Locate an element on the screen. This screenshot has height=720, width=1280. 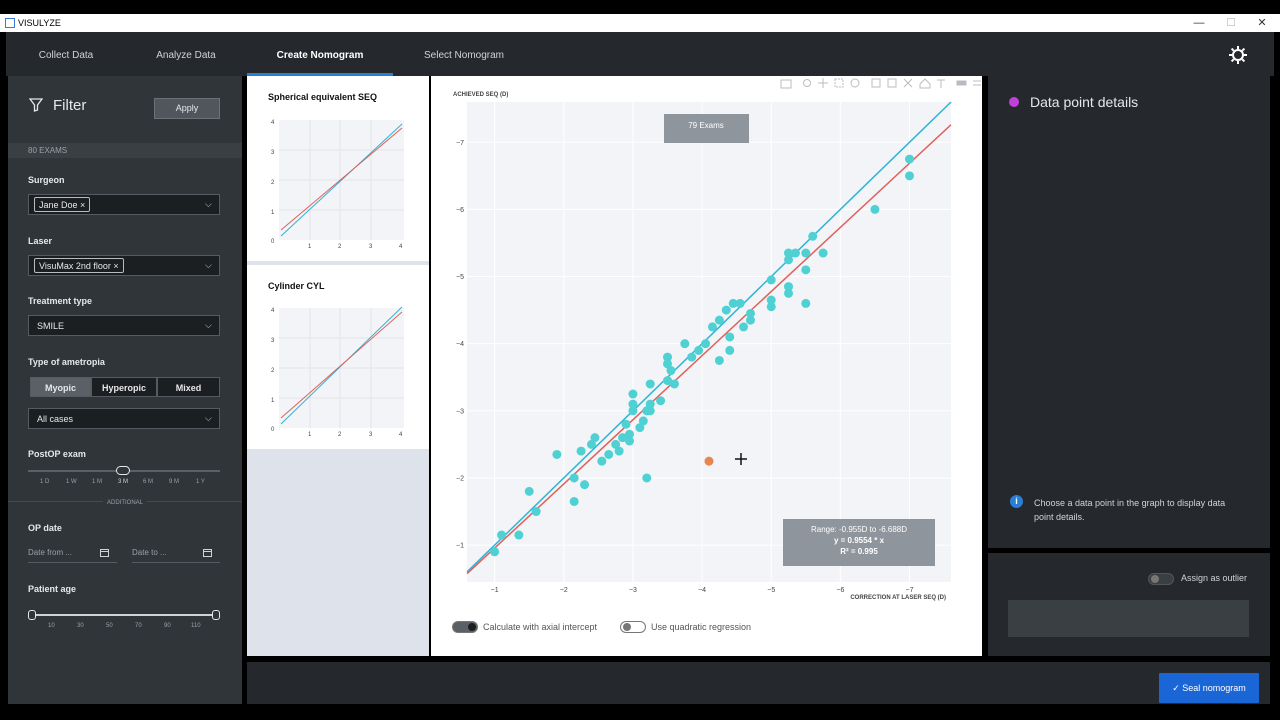
mini-ytick: 2 is located at coordinates (273, 371).